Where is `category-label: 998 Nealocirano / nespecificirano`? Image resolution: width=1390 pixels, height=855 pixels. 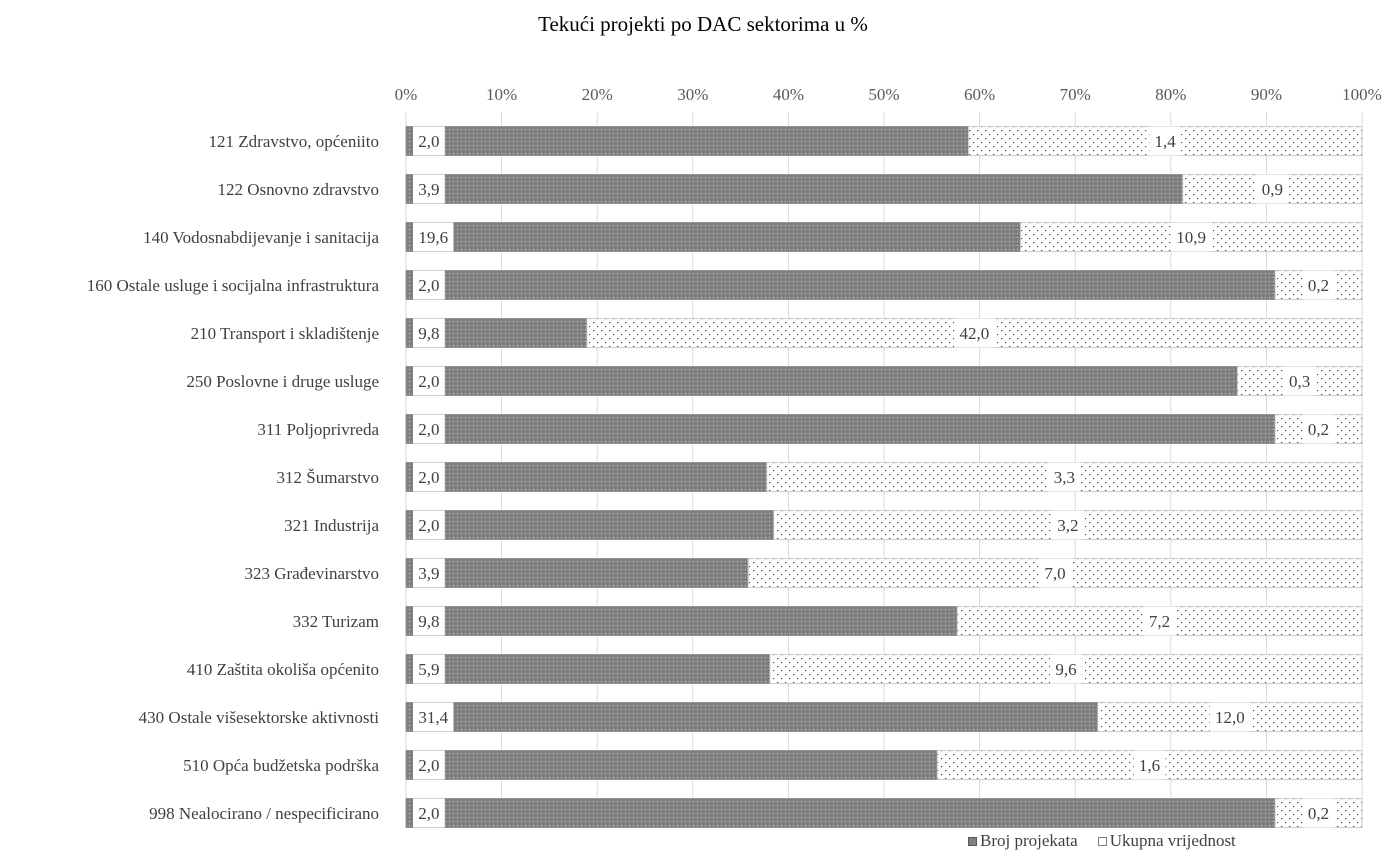
category-label: 998 Nealocirano / nespecificirano is located at coordinates (264, 813).